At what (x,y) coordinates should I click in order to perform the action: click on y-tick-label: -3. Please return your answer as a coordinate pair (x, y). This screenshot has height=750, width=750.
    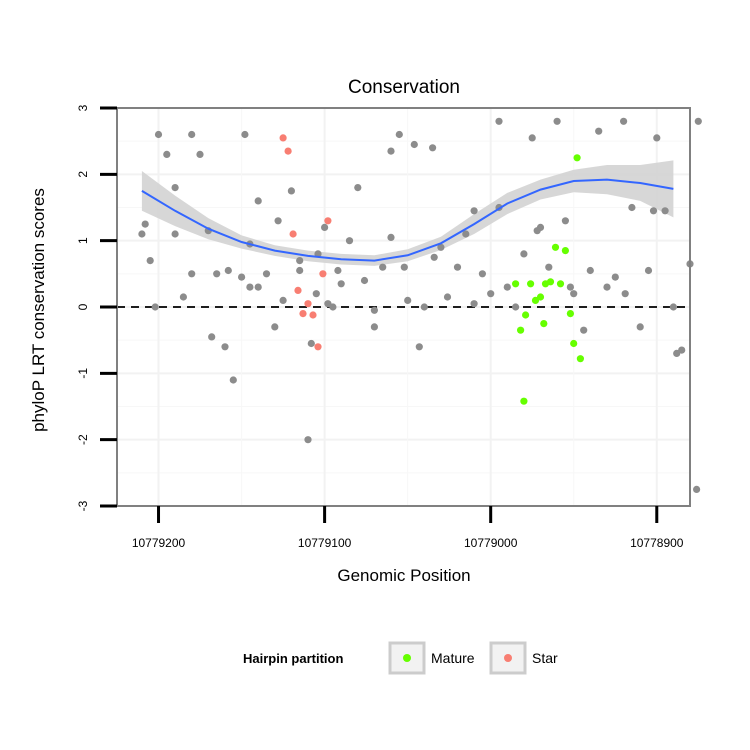
    Looking at the image, I should click on (83, 505).